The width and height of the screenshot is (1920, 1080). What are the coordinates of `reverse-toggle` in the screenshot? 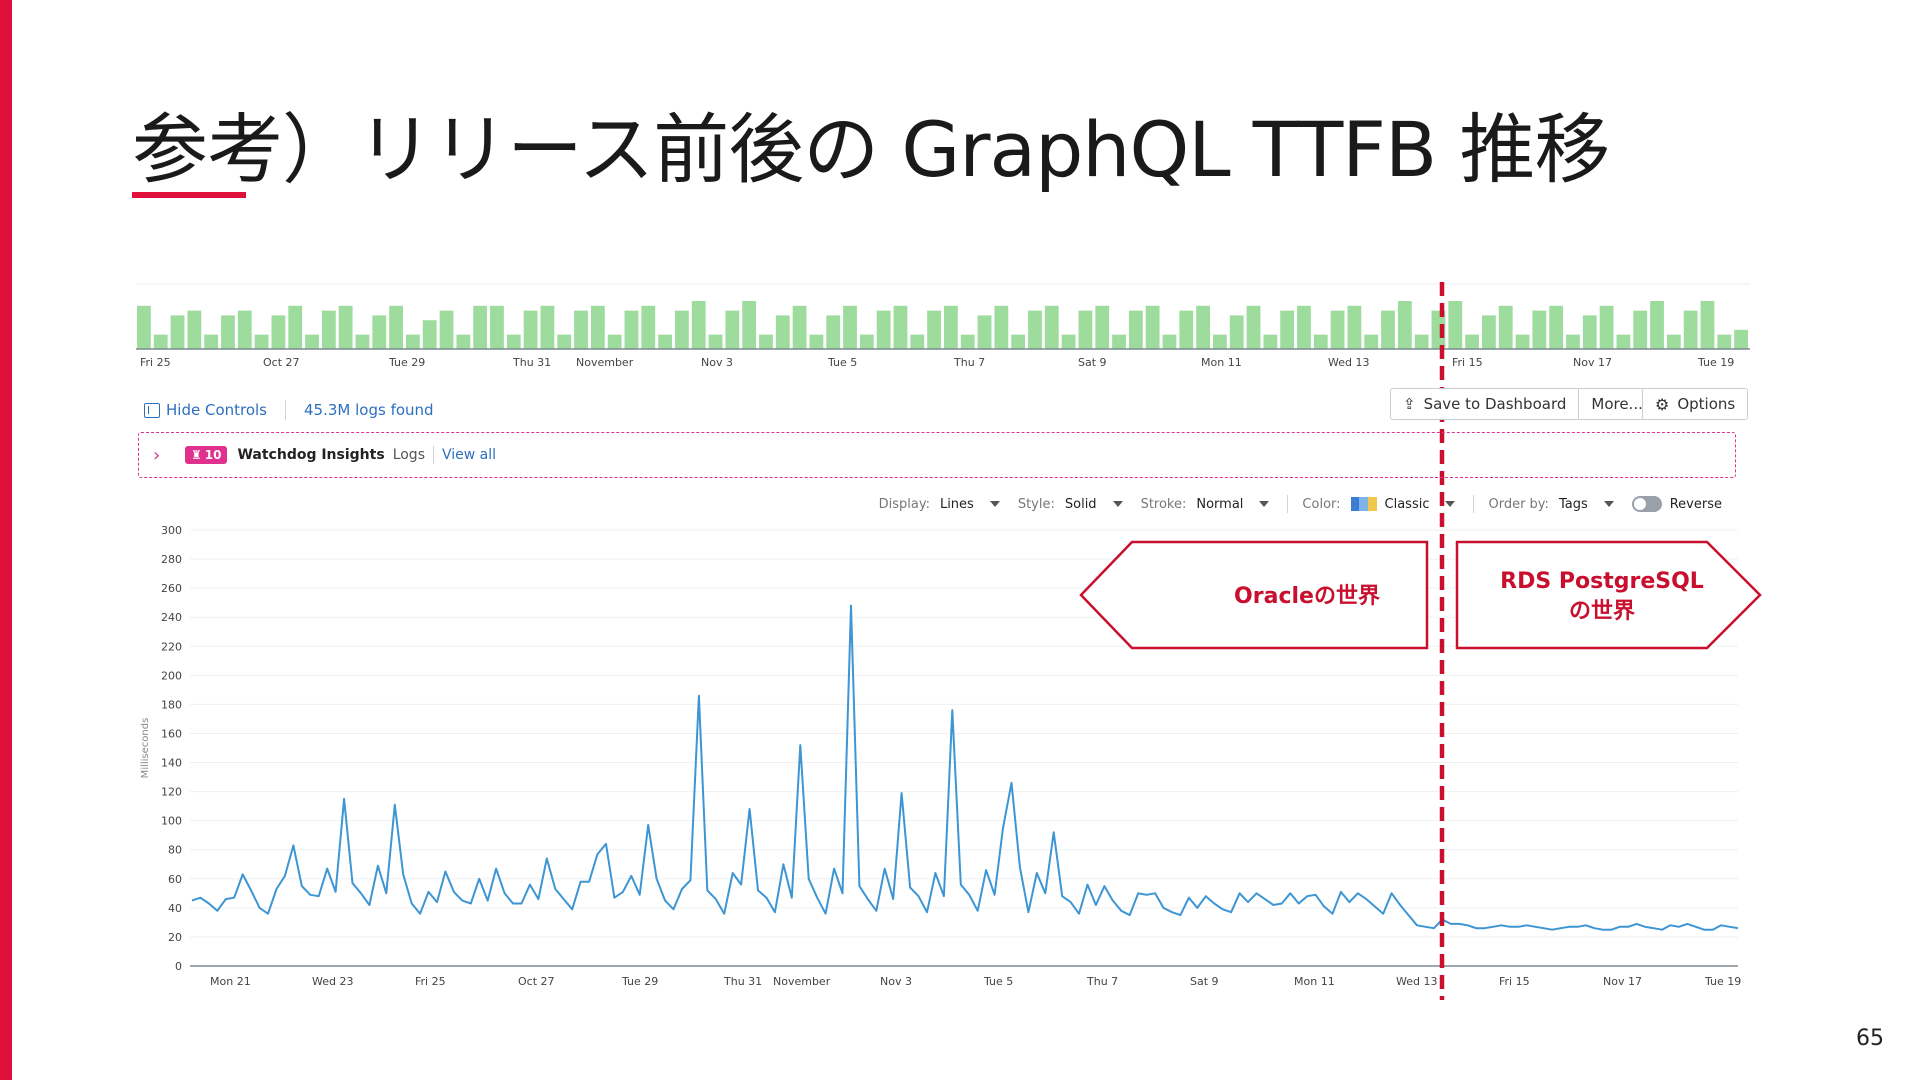 It's located at (1646, 504).